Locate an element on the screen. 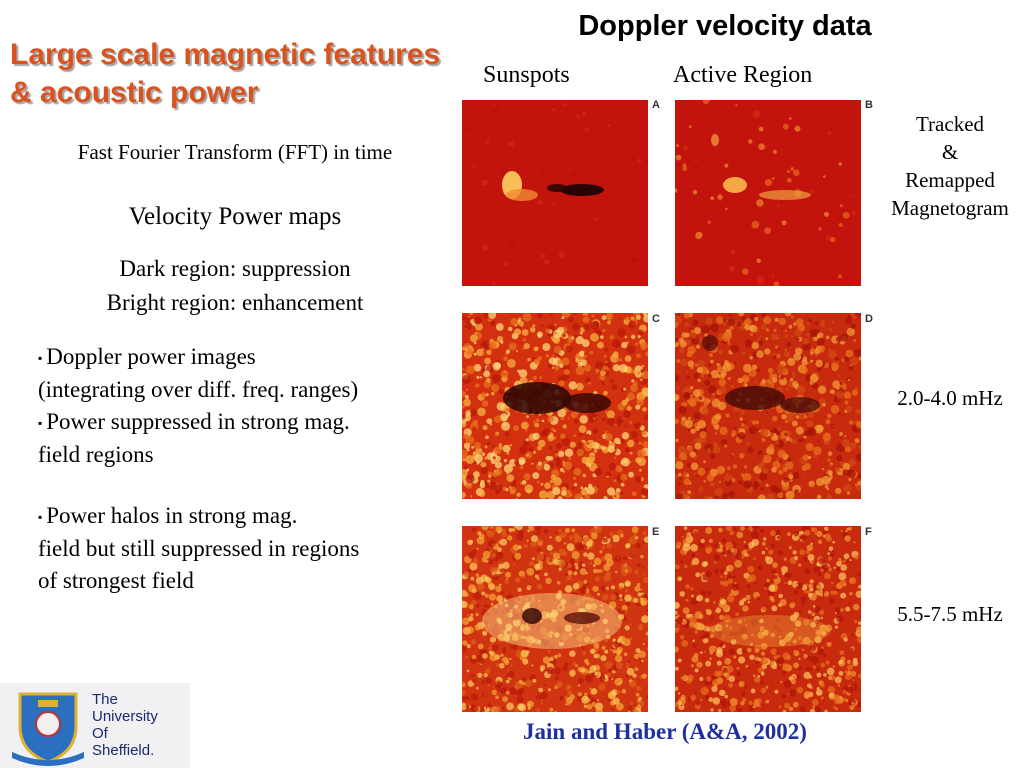  power-low-sunspots-image is located at coordinates (555, 406).